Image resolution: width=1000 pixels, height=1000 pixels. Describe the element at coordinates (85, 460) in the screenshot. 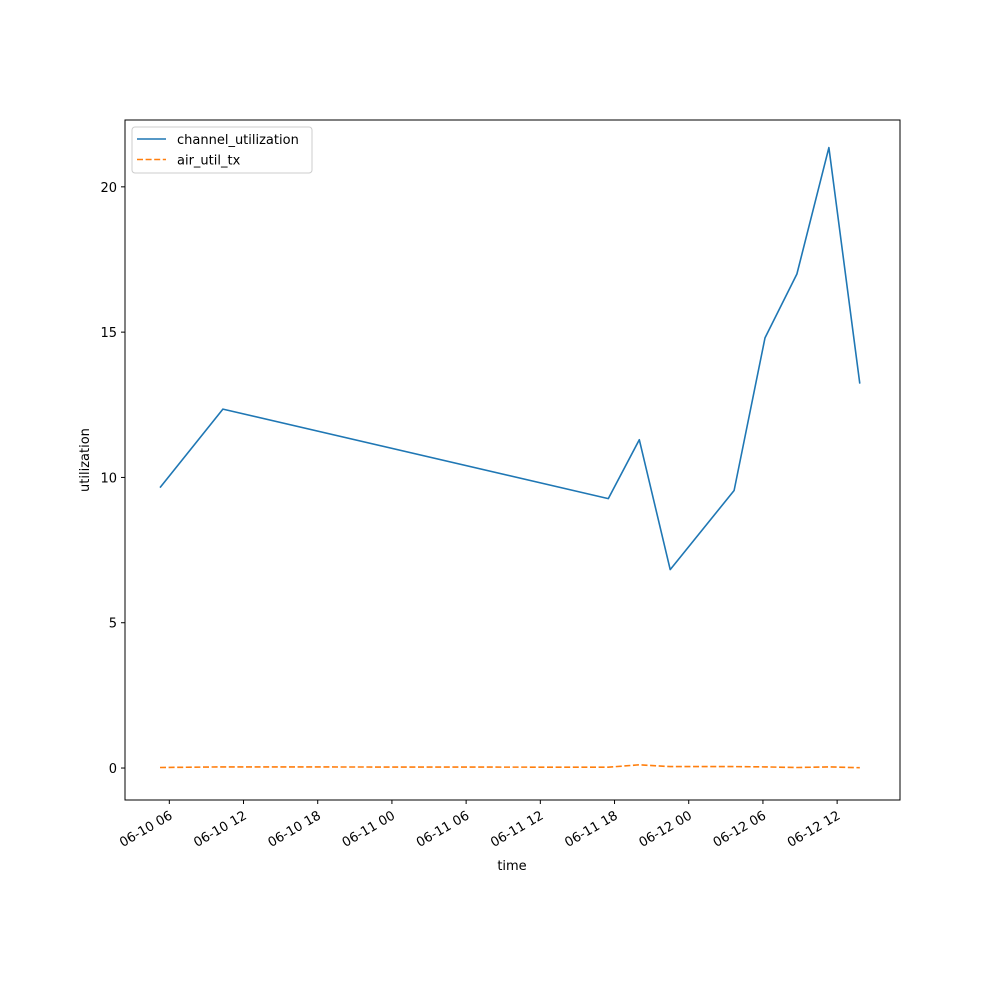

I see `y-axis-label: utilization` at that location.